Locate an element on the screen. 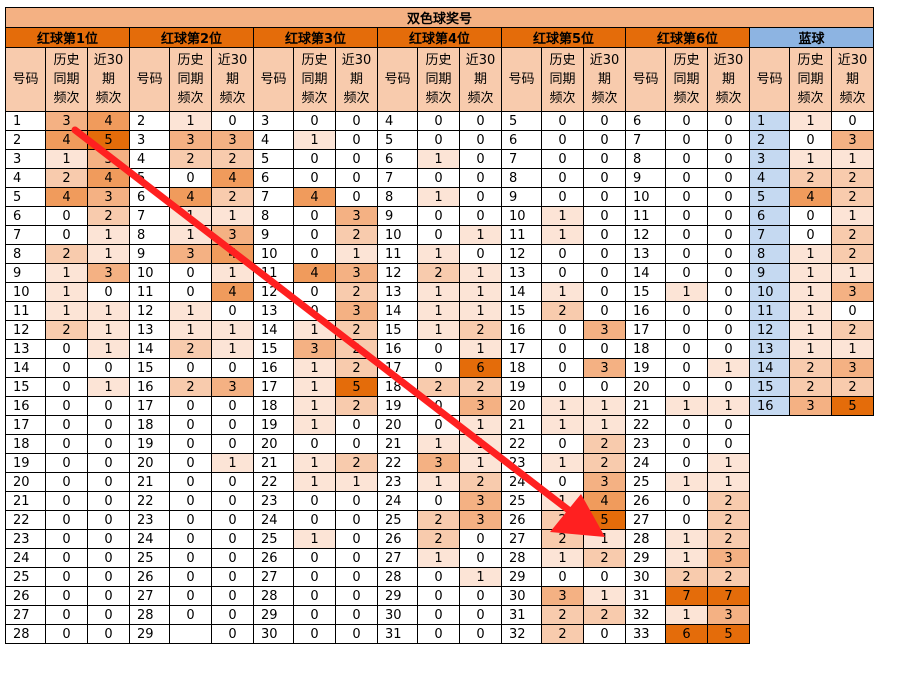  ball-number: 9 is located at coordinates (273, 235).